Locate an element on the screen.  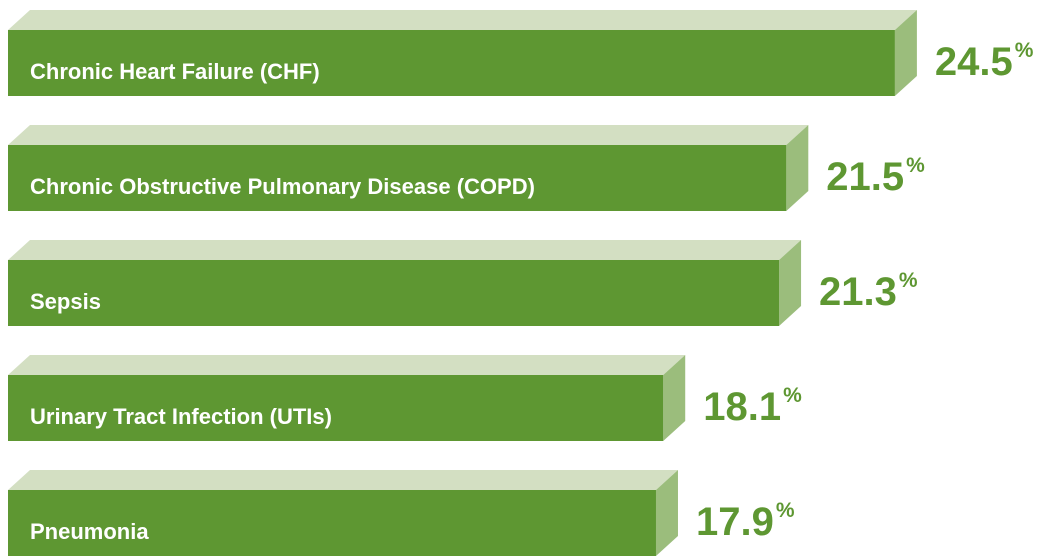
value-label: 17.9 is located at coordinates (735, 522).